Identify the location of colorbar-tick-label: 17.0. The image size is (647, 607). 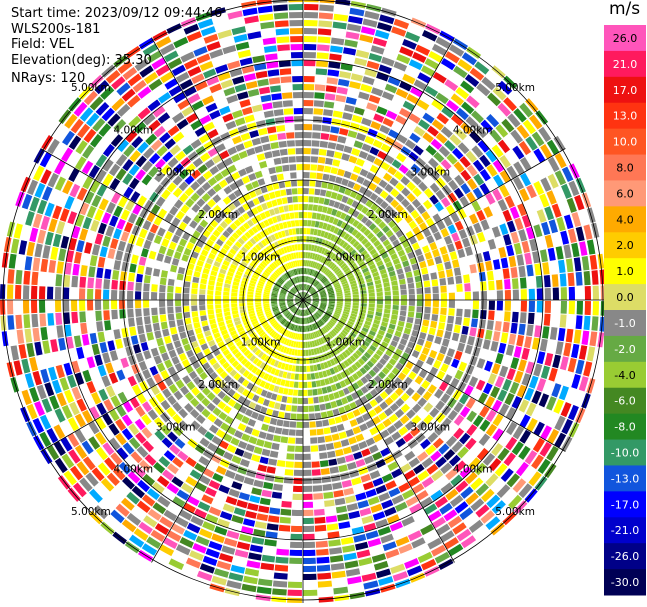
(625, 90).